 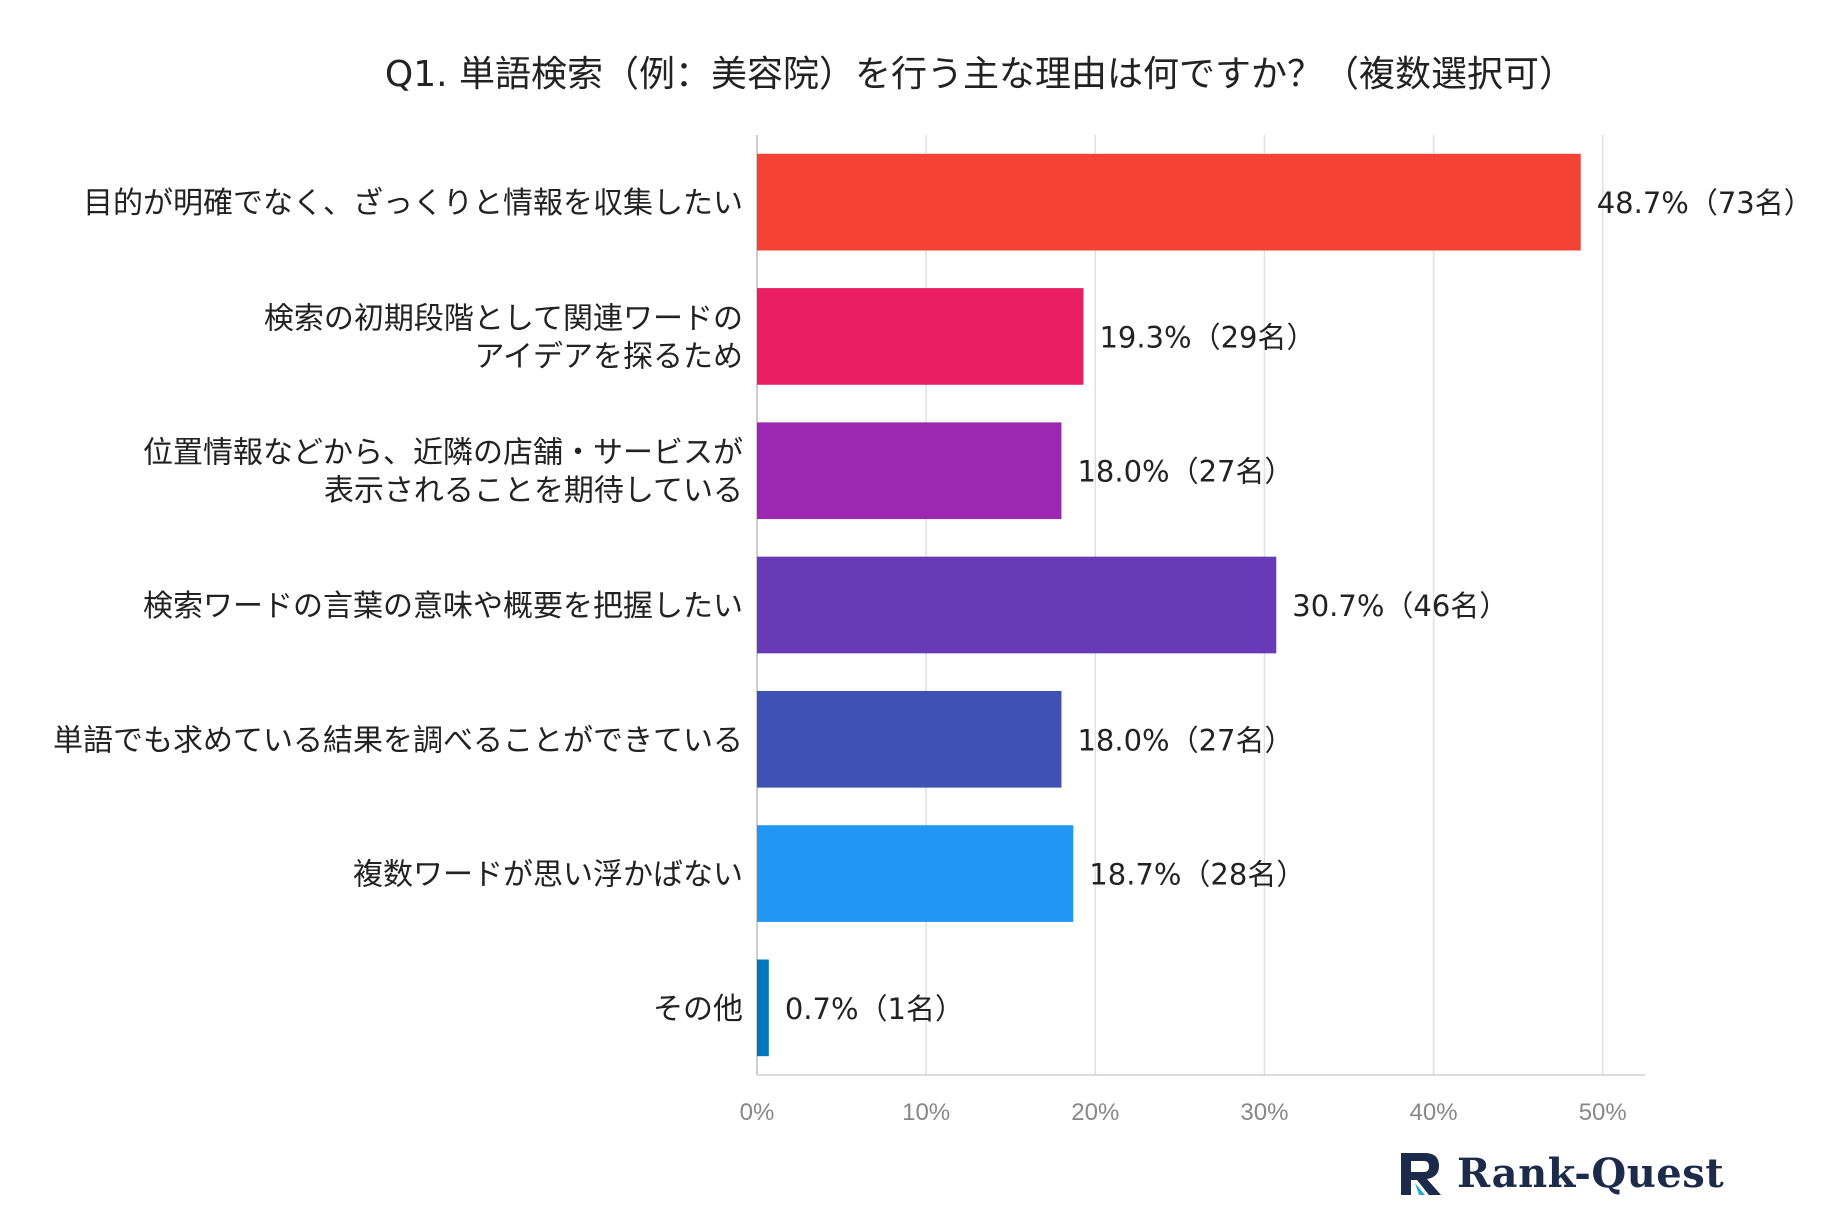 What do you see at coordinates (1400, 606) in the screenshot?
I see `data-label: 30.7%（46名）` at bounding box center [1400, 606].